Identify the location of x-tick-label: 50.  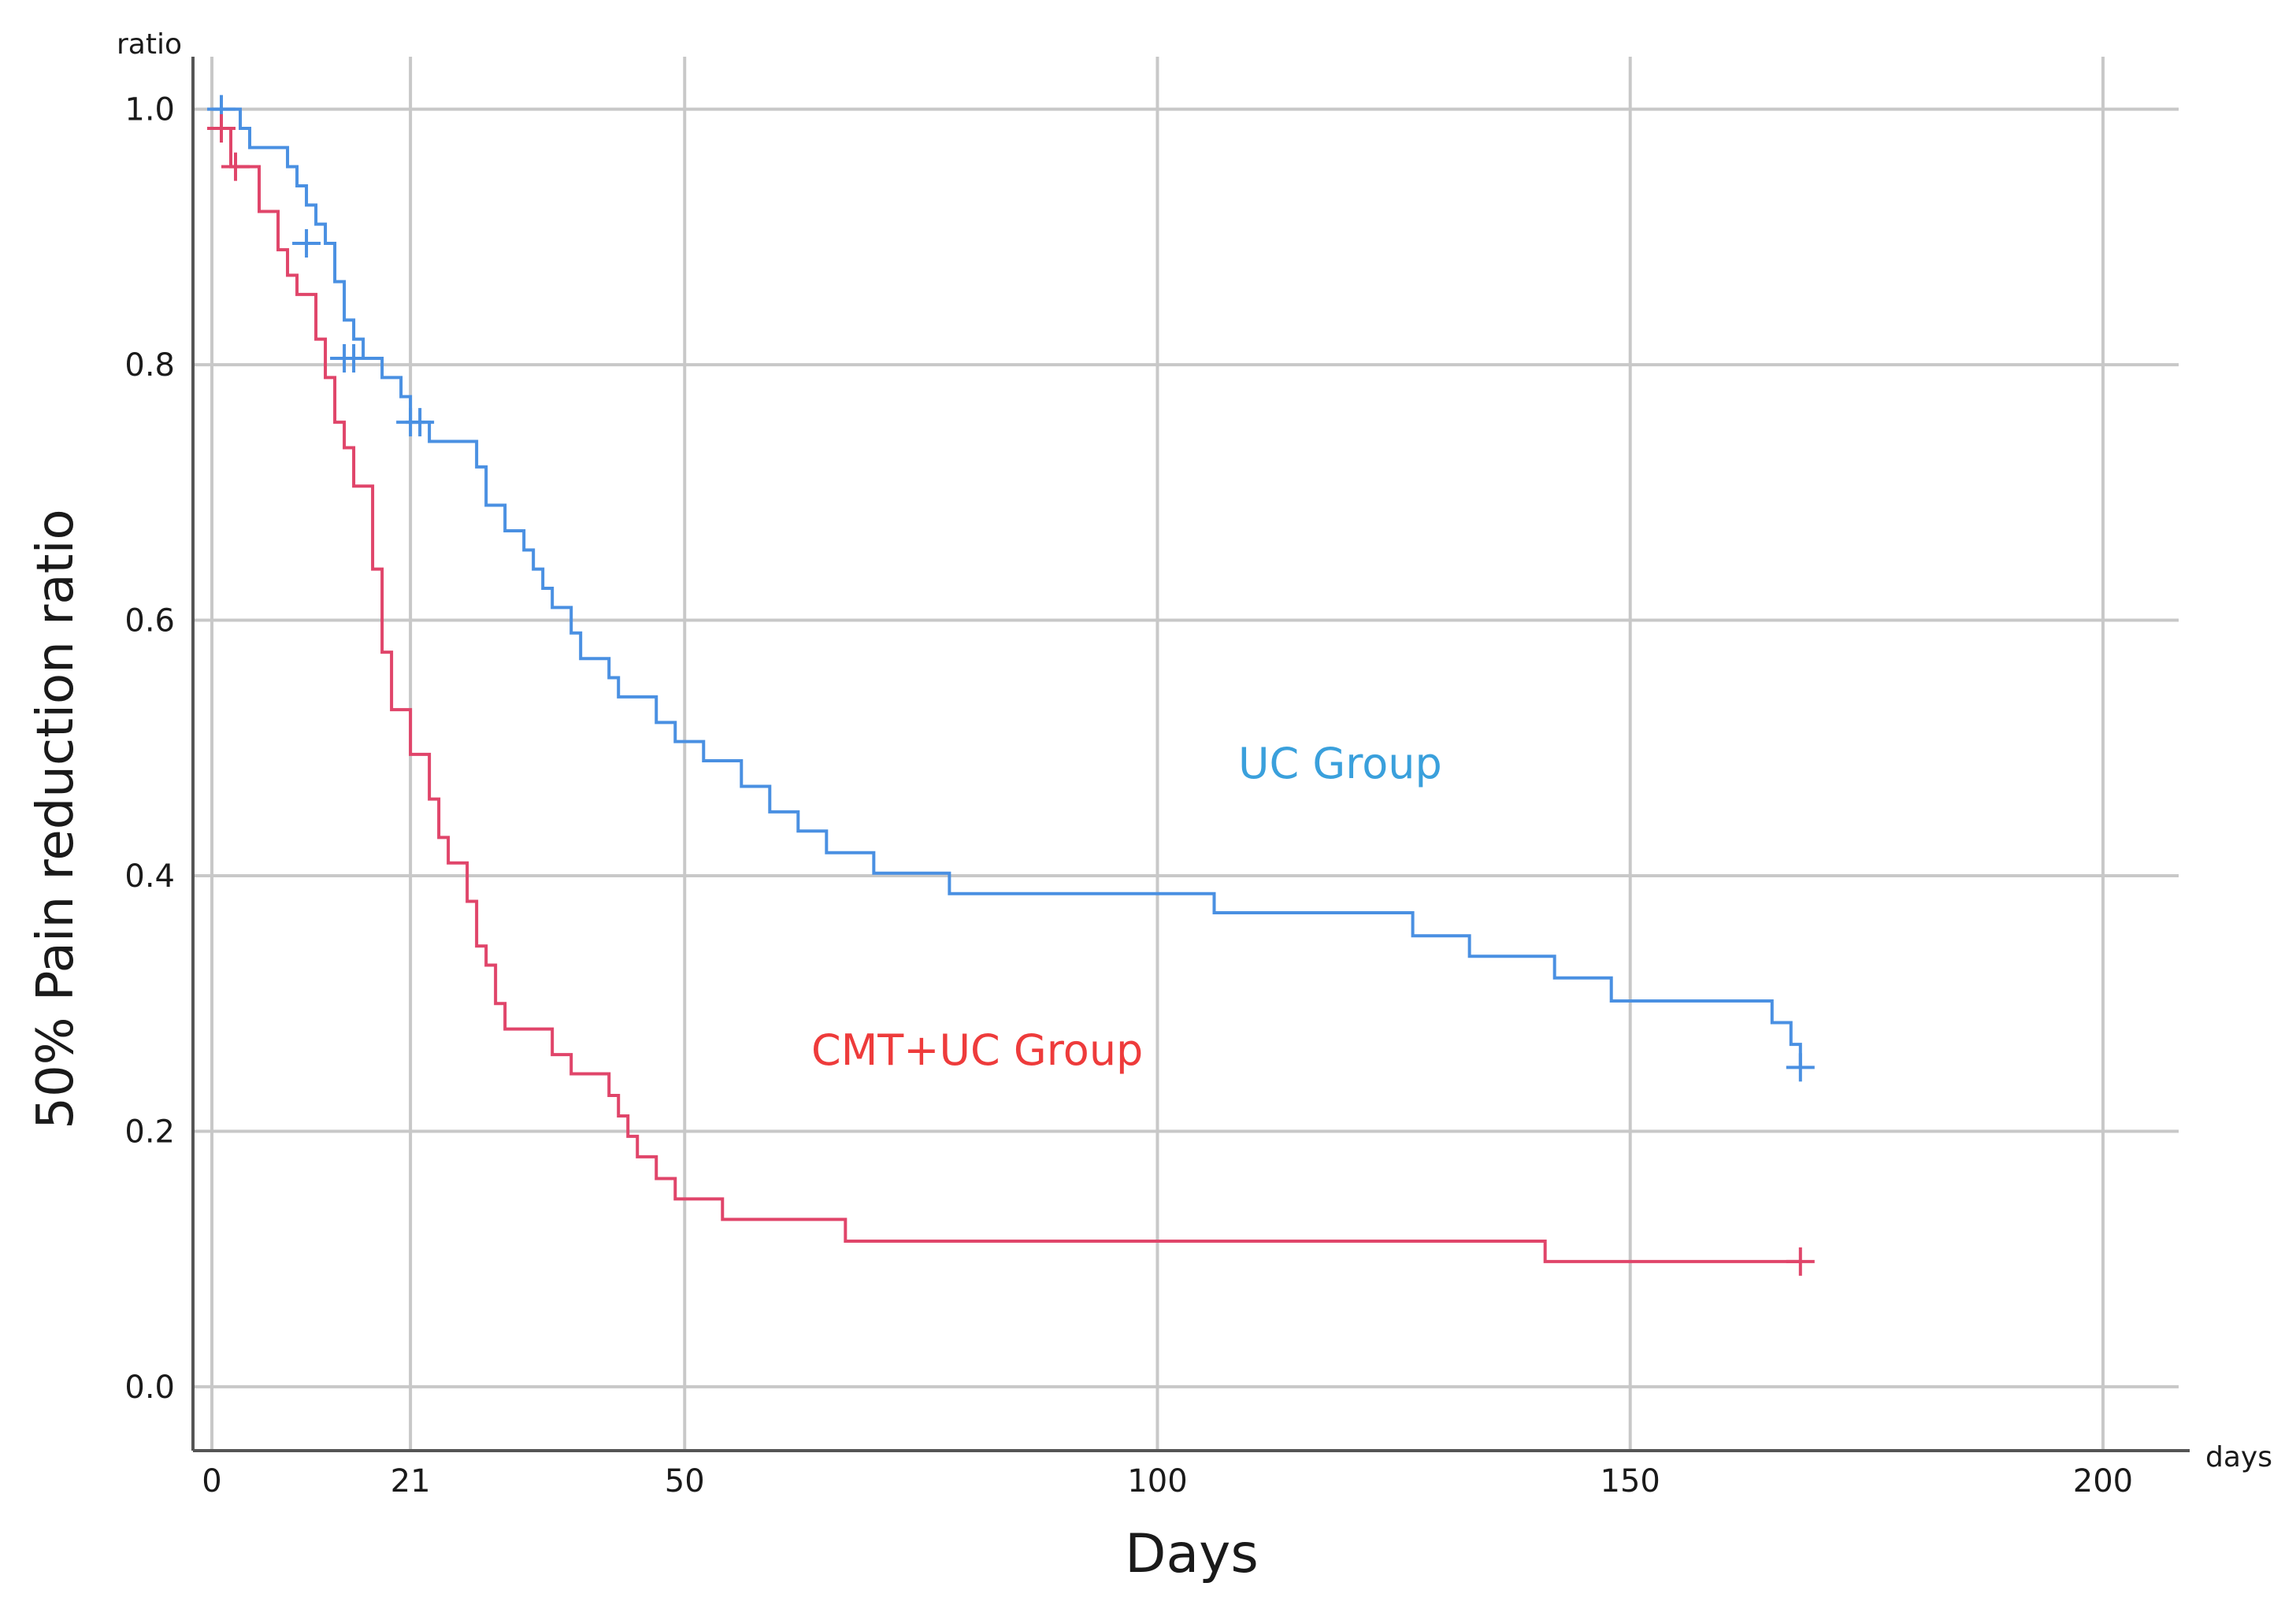
(685, 1481).